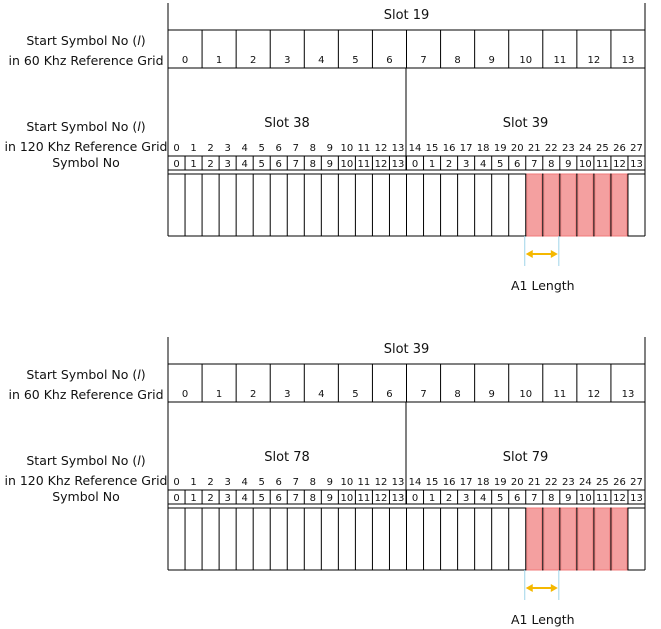 Image resolution: width=661 pixels, height=629 pixels. I want to click on grid120-number: 20, so click(517, 148).